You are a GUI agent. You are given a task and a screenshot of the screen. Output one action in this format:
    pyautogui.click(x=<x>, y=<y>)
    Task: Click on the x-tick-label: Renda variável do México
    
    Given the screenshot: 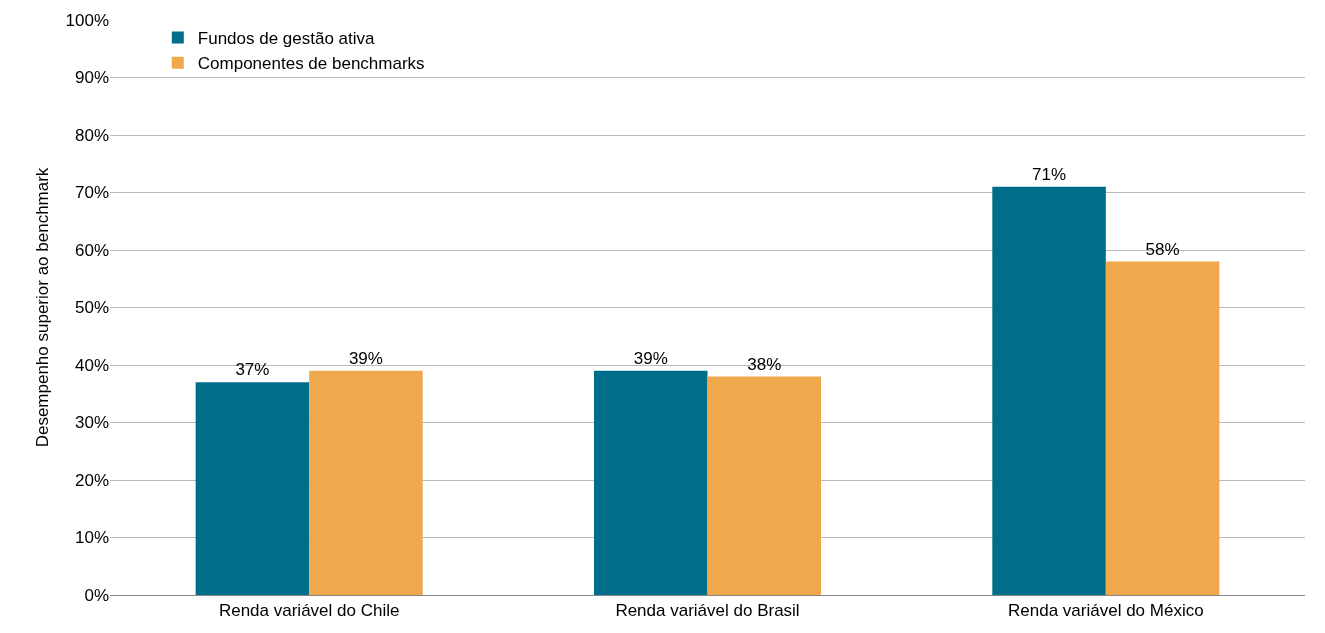 What is the action you would take?
    pyautogui.click(x=1106, y=611)
    